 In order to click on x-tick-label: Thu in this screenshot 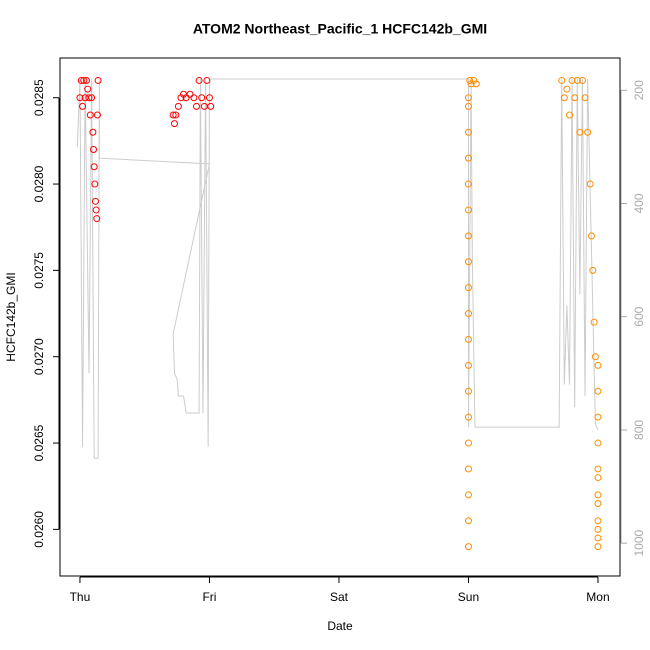, I will do `click(80, 597)`.